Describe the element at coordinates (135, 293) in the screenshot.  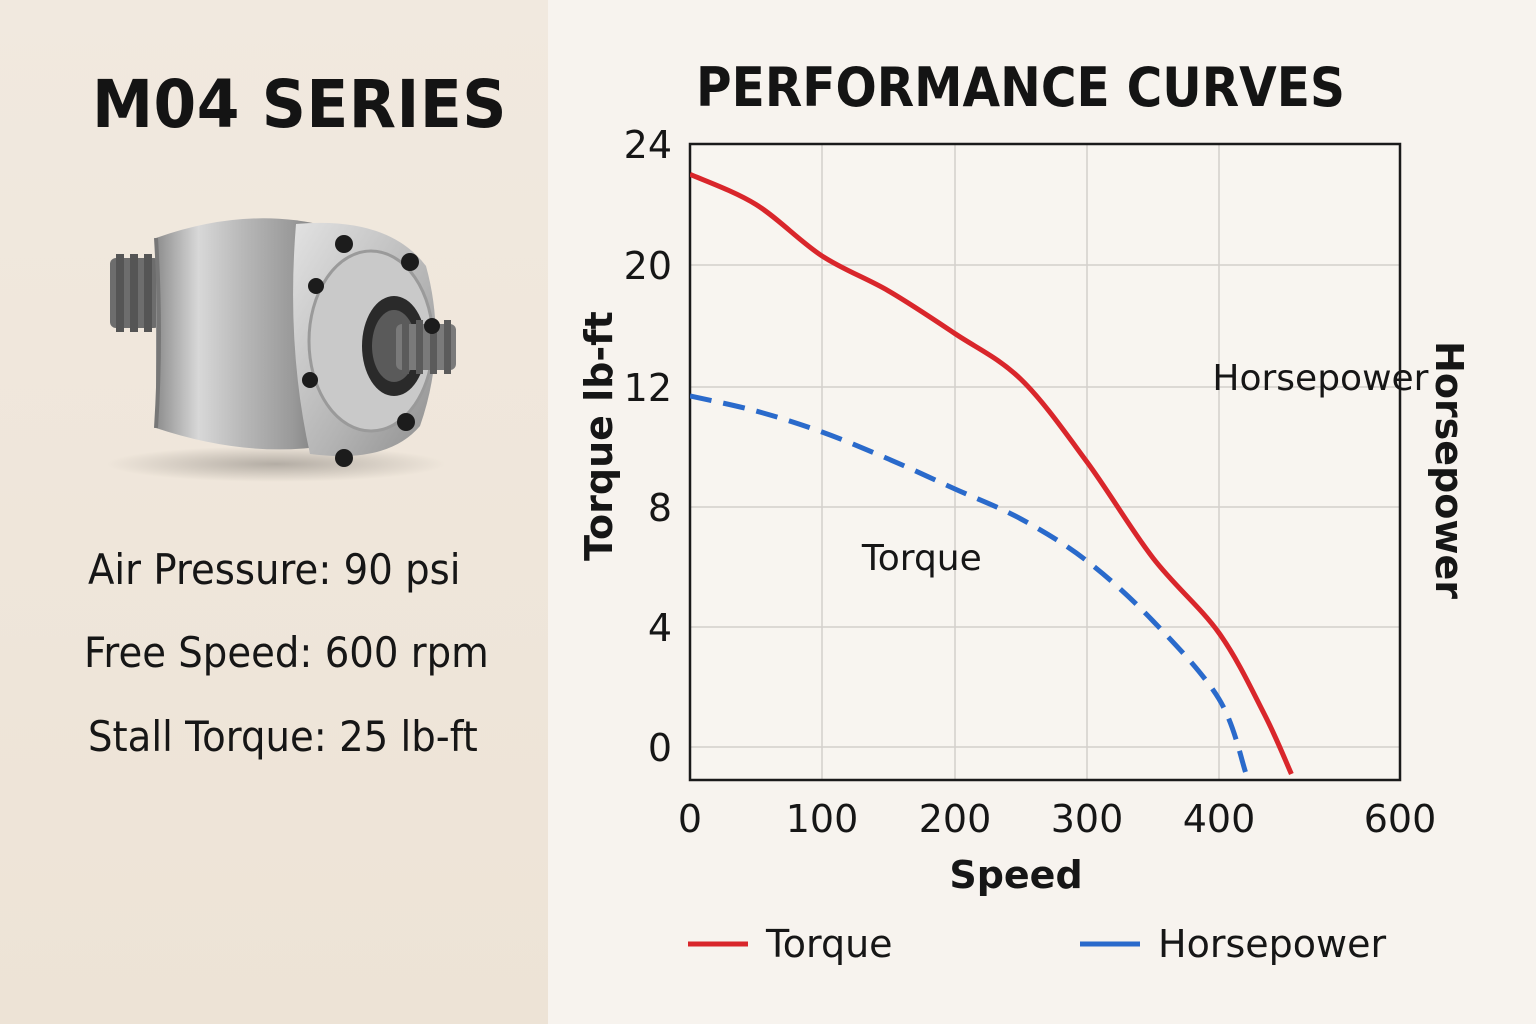
I see `rear-gear-icon` at that location.